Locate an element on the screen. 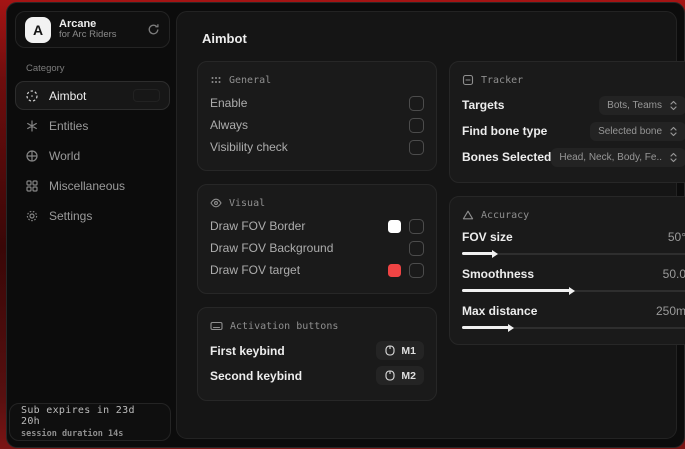 This screenshot has height=449, width=685. general-card: General Enable Always Visibility check is located at coordinates (317, 116).